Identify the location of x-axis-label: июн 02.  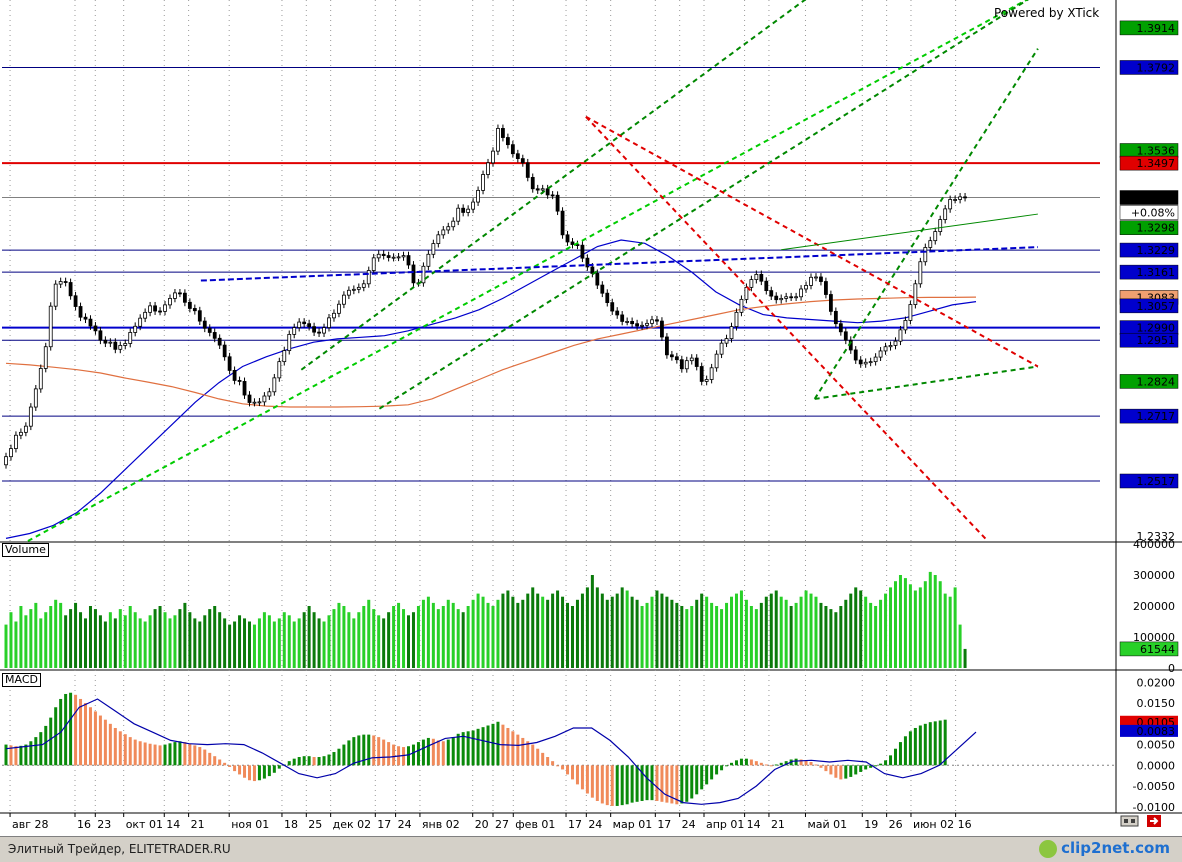
(933, 824).